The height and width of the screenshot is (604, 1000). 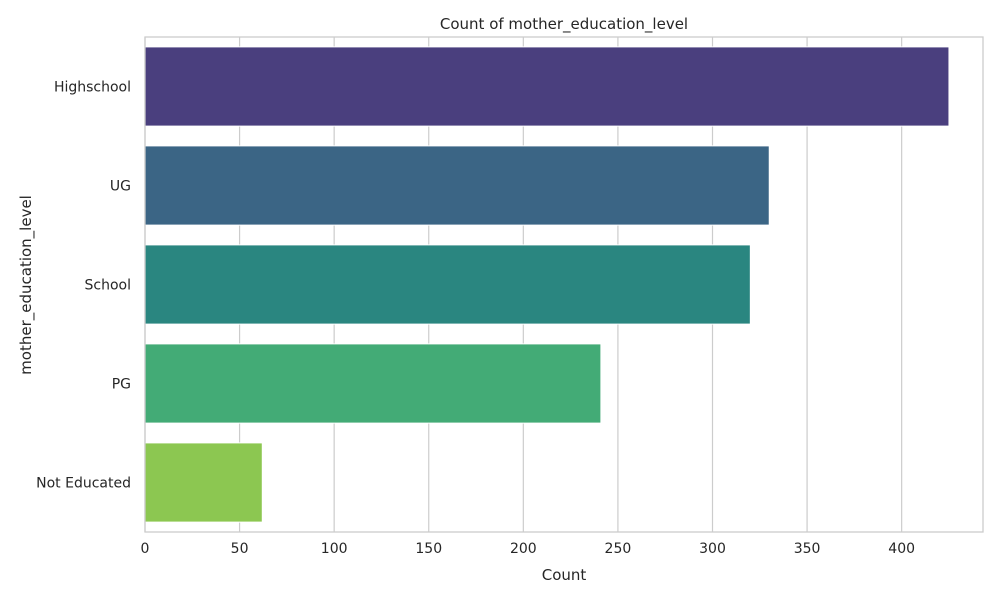 What do you see at coordinates (547, 86) in the screenshot?
I see `bar-highschool` at bounding box center [547, 86].